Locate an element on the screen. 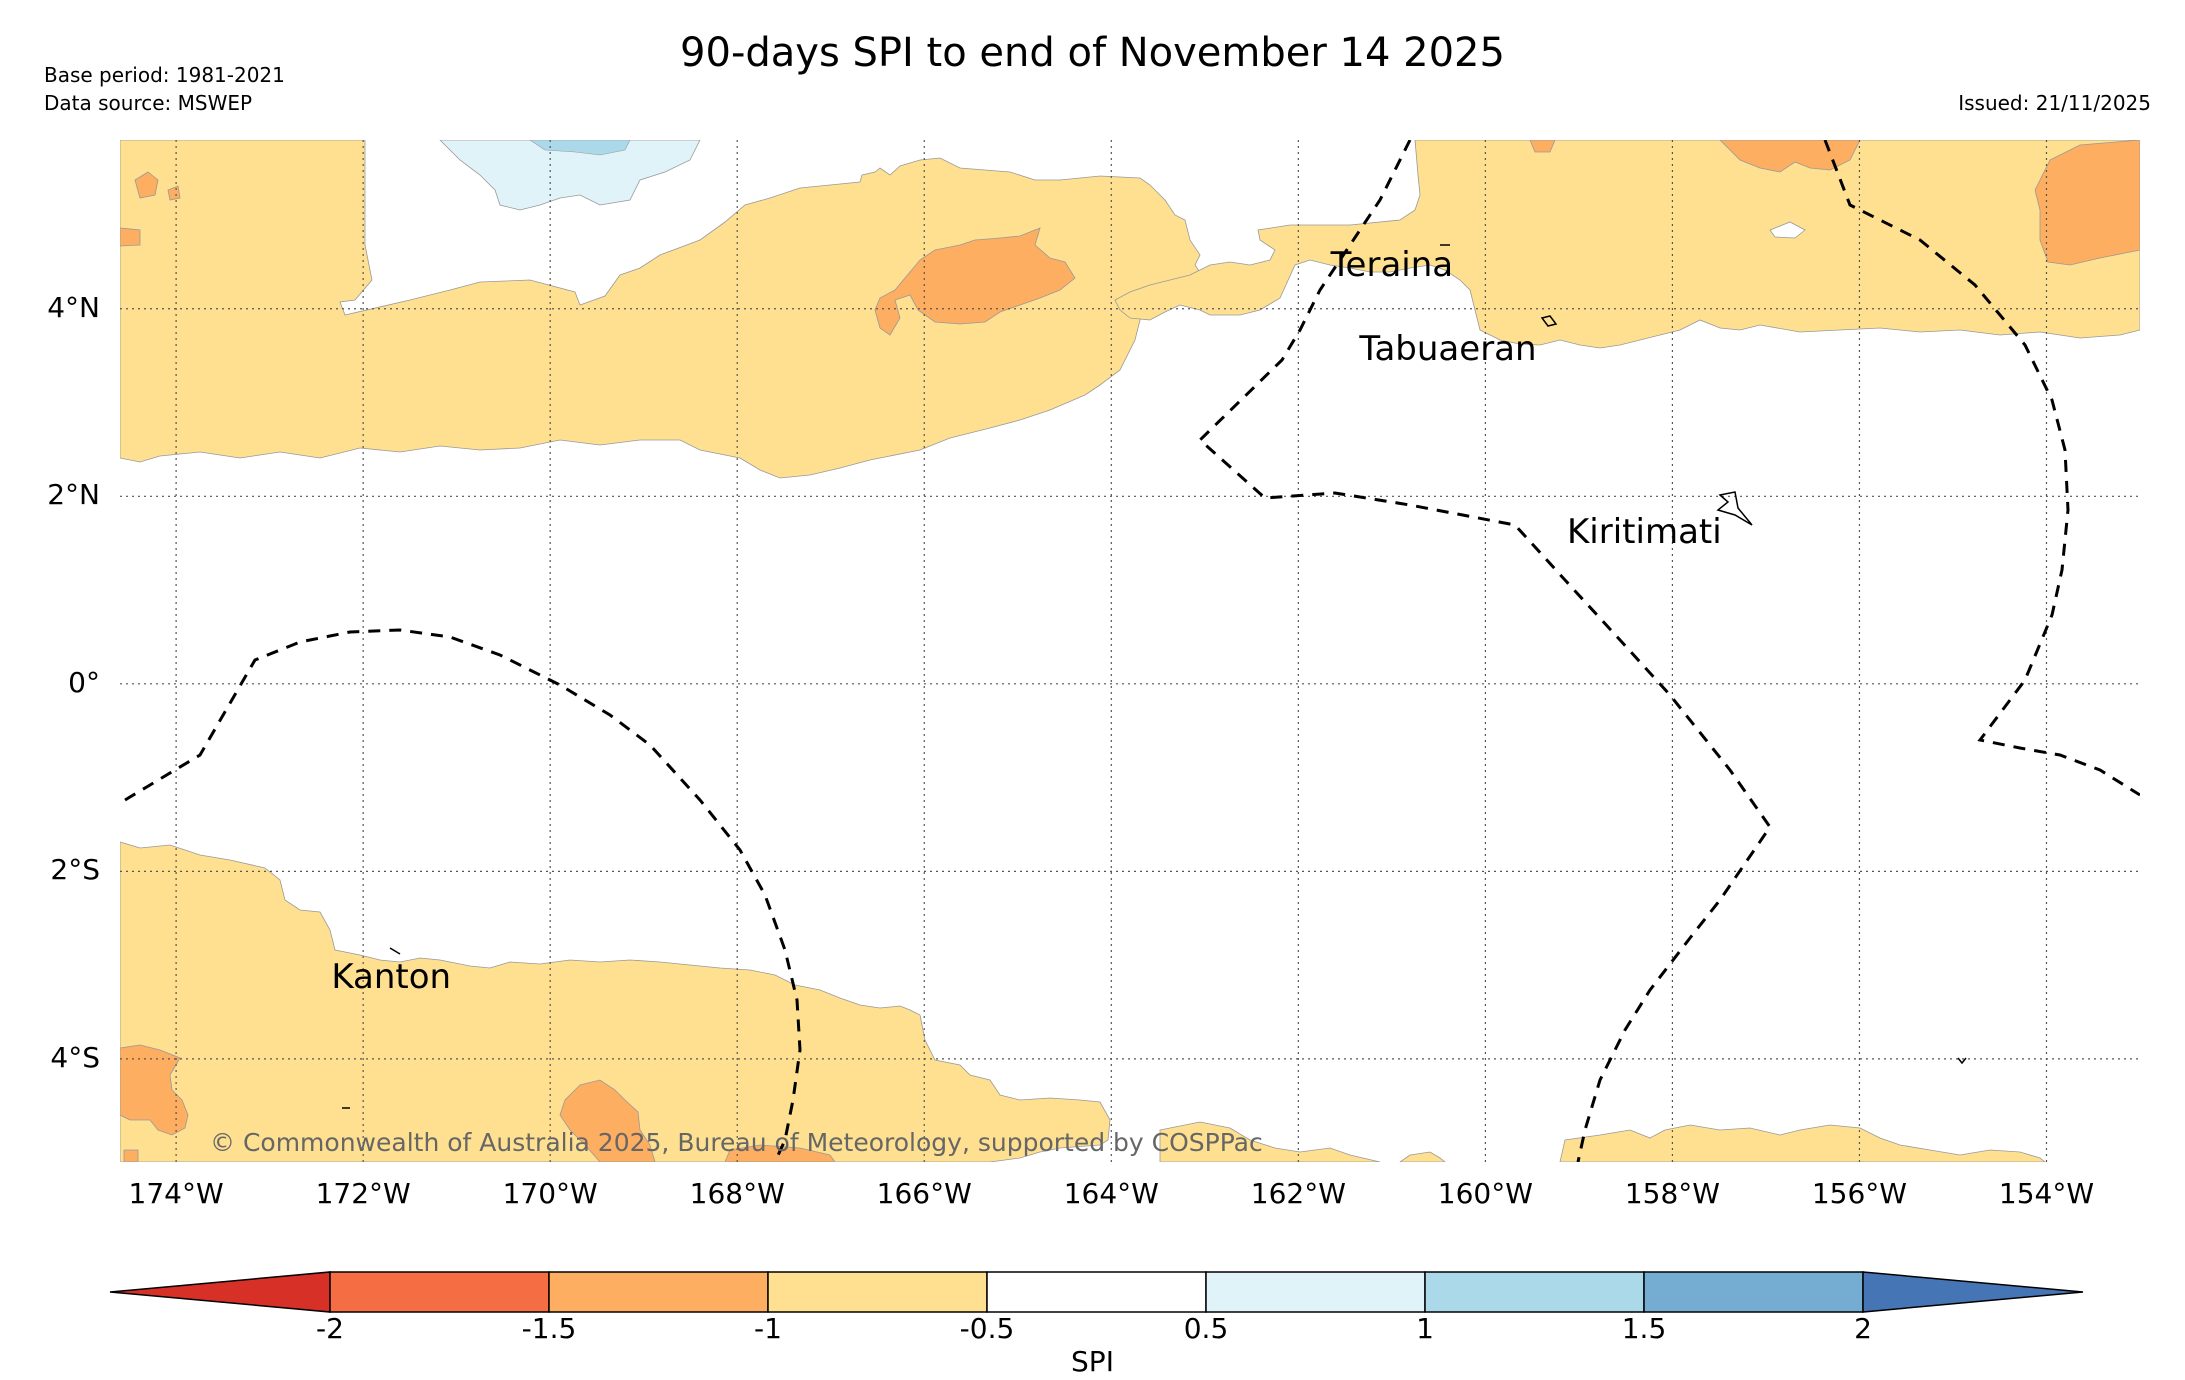  colorbar-tick-label: 2 is located at coordinates (1863, 1328).